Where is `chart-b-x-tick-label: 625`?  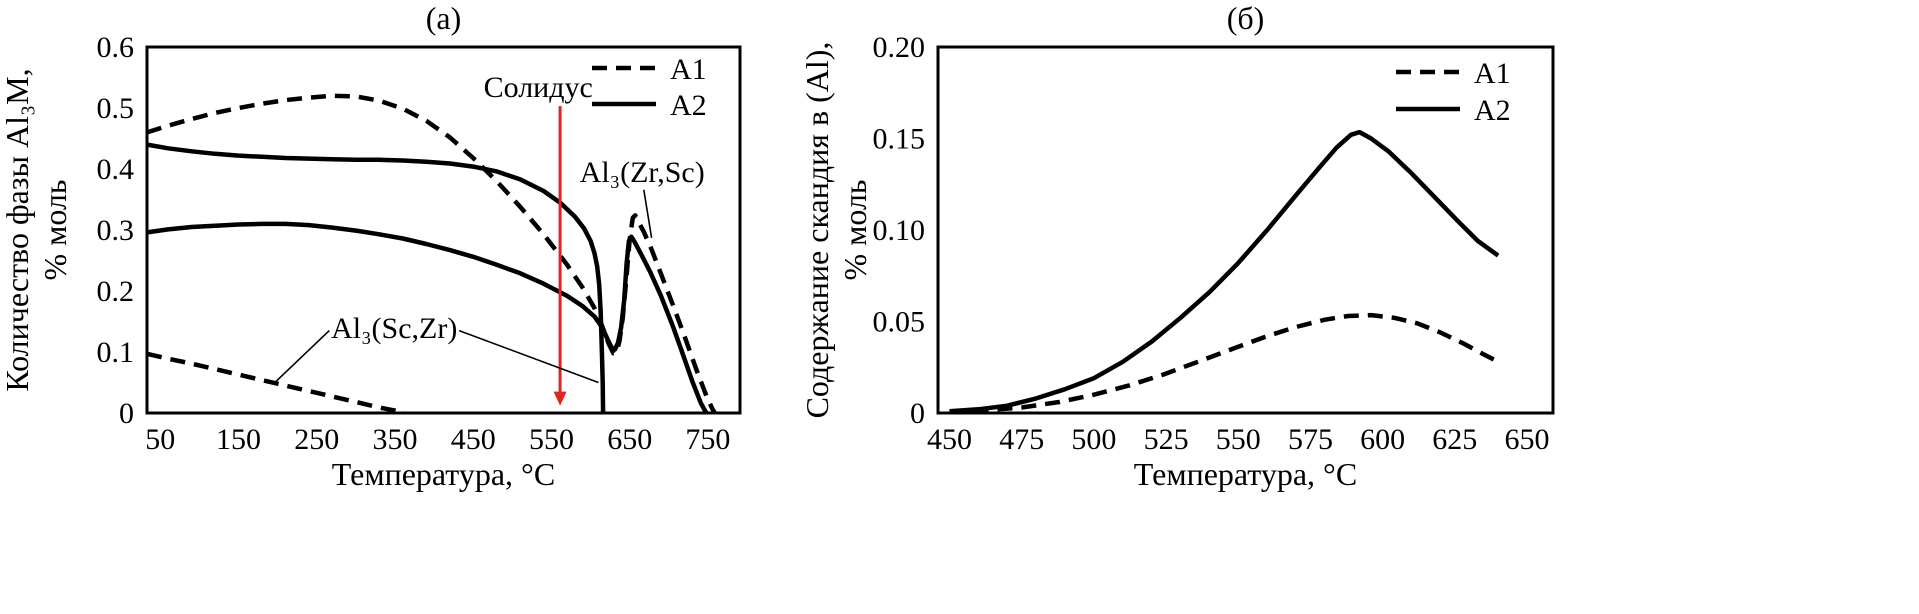
chart-b-x-tick-label: 625 is located at coordinates (1454, 439).